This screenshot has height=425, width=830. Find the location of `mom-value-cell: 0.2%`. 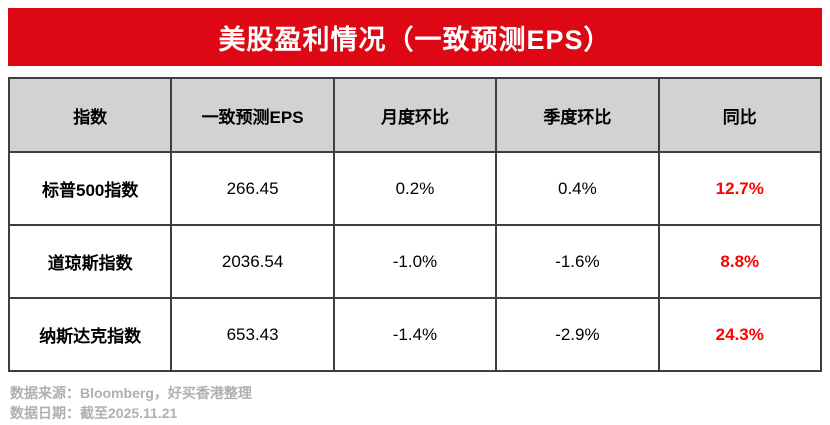

mom-value-cell: 0.2% is located at coordinates (415, 188).